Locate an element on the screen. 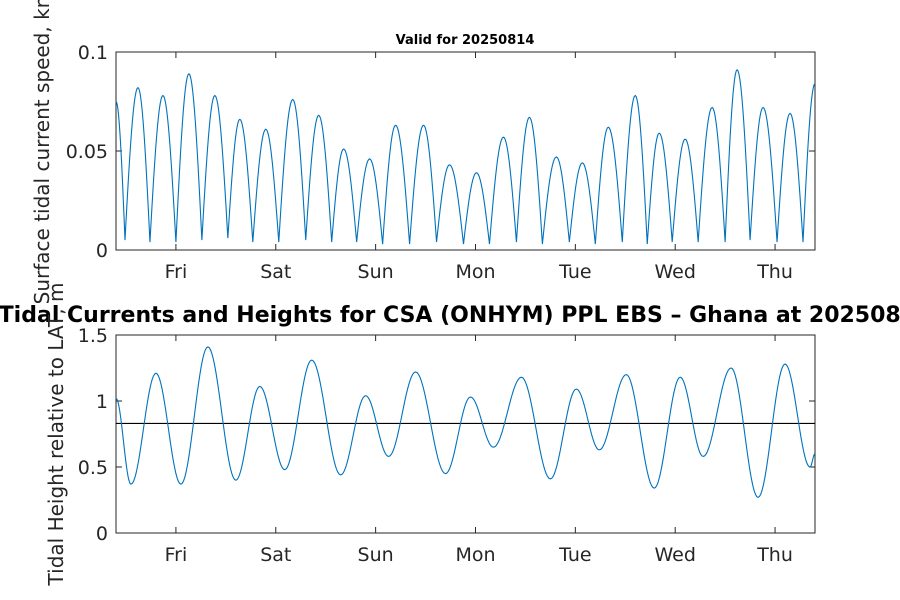 The image size is (900, 600). height-xtick-label: Mon is located at coordinates (475, 555).